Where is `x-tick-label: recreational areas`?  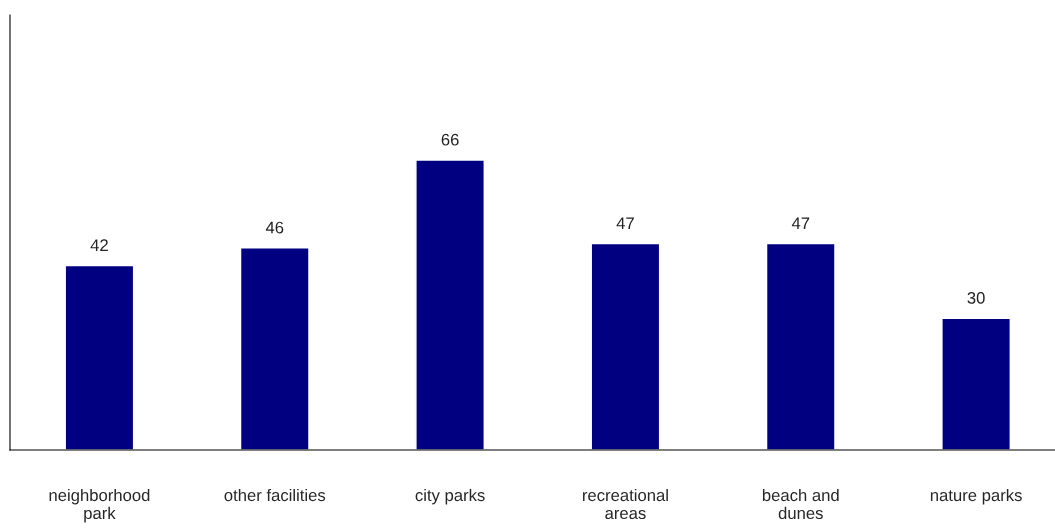 x-tick-label: recreational areas is located at coordinates (625, 504).